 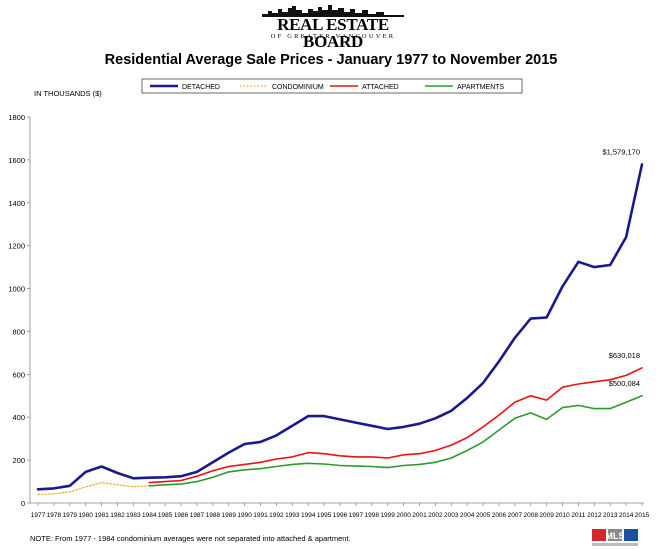 I want to click on x-tick-label: 2014, so click(x=626, y=515).